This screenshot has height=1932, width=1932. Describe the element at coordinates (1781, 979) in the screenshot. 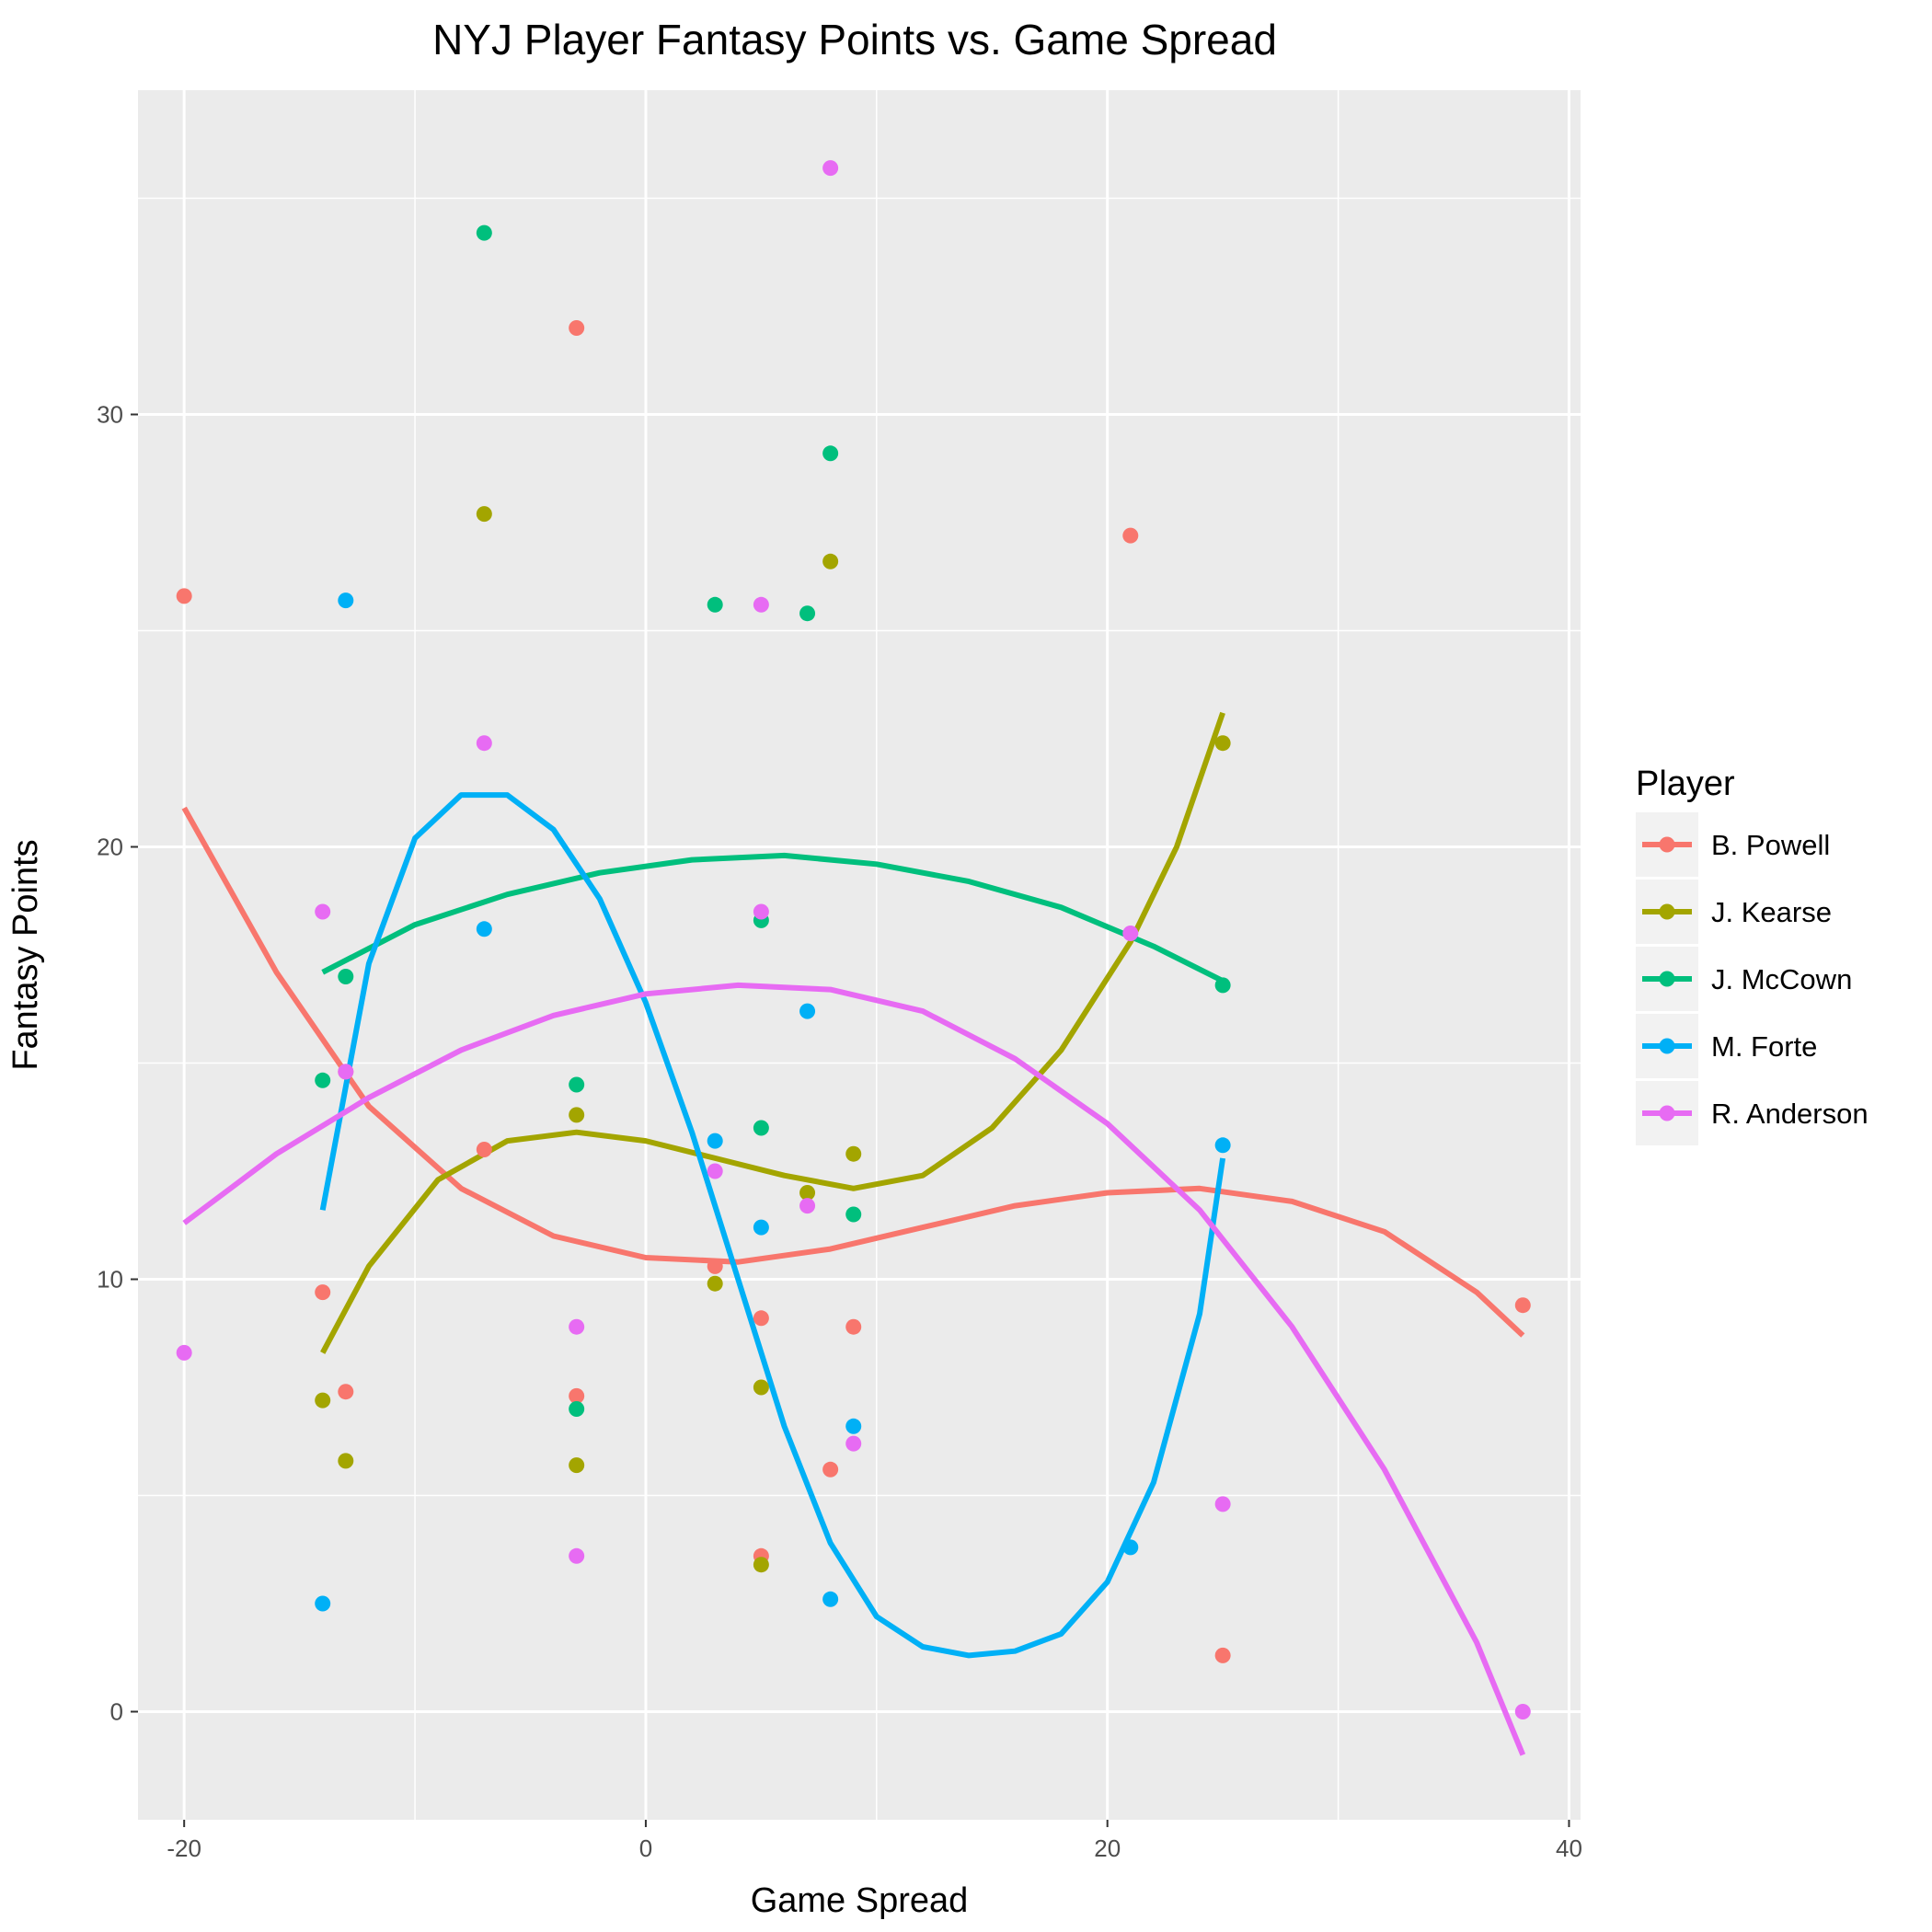

I see `legend-label: J. McCown` at that location.